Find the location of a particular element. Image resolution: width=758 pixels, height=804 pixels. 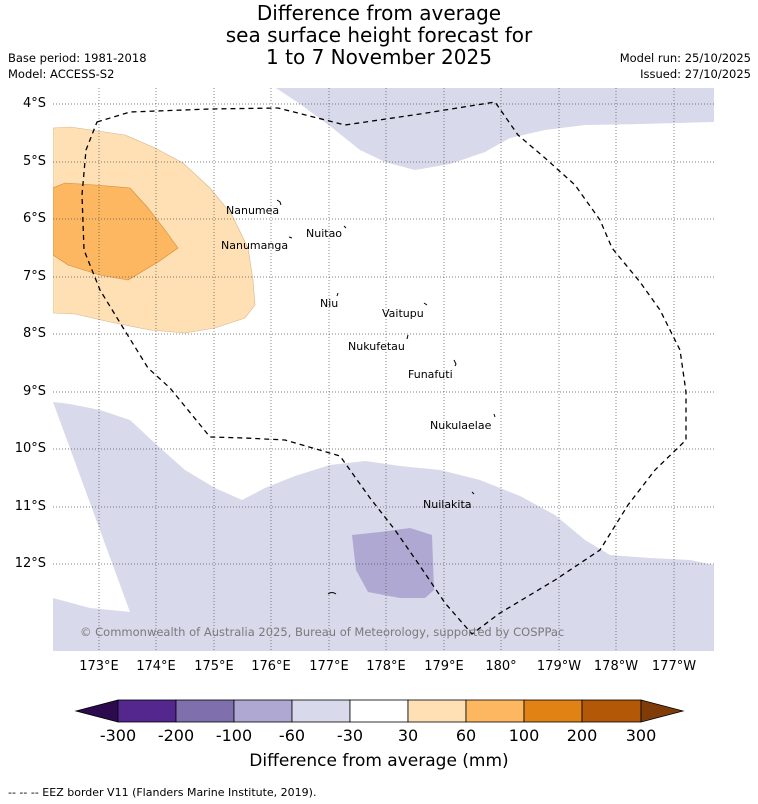

lon-label-174e: 174°E is located at coordinates (156, 666).